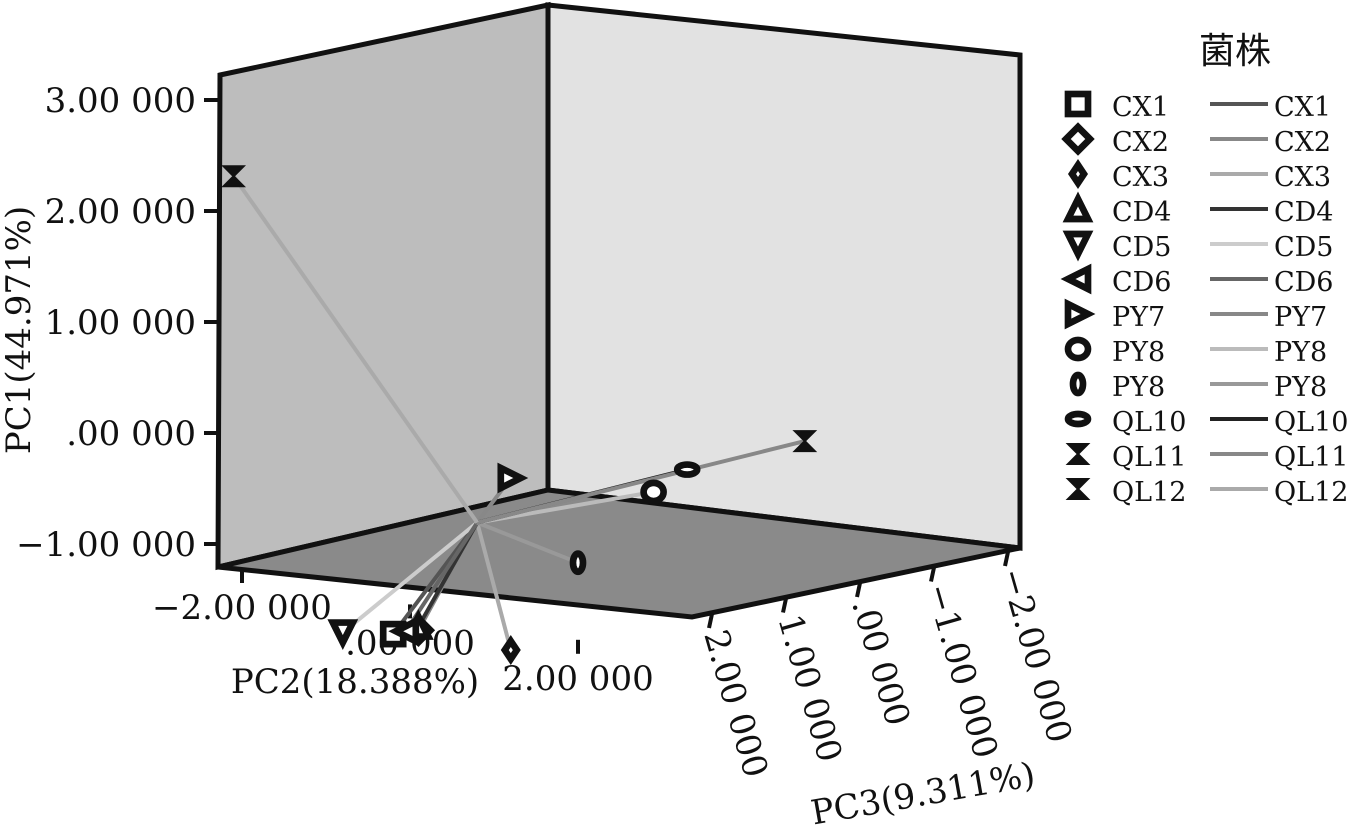 Image resolution: width=1351 pixels, height=837 pixels. Describe the element at coordinates (1141, 282) in the screenshot. I see `legend-marker-label: CD6` at that location.